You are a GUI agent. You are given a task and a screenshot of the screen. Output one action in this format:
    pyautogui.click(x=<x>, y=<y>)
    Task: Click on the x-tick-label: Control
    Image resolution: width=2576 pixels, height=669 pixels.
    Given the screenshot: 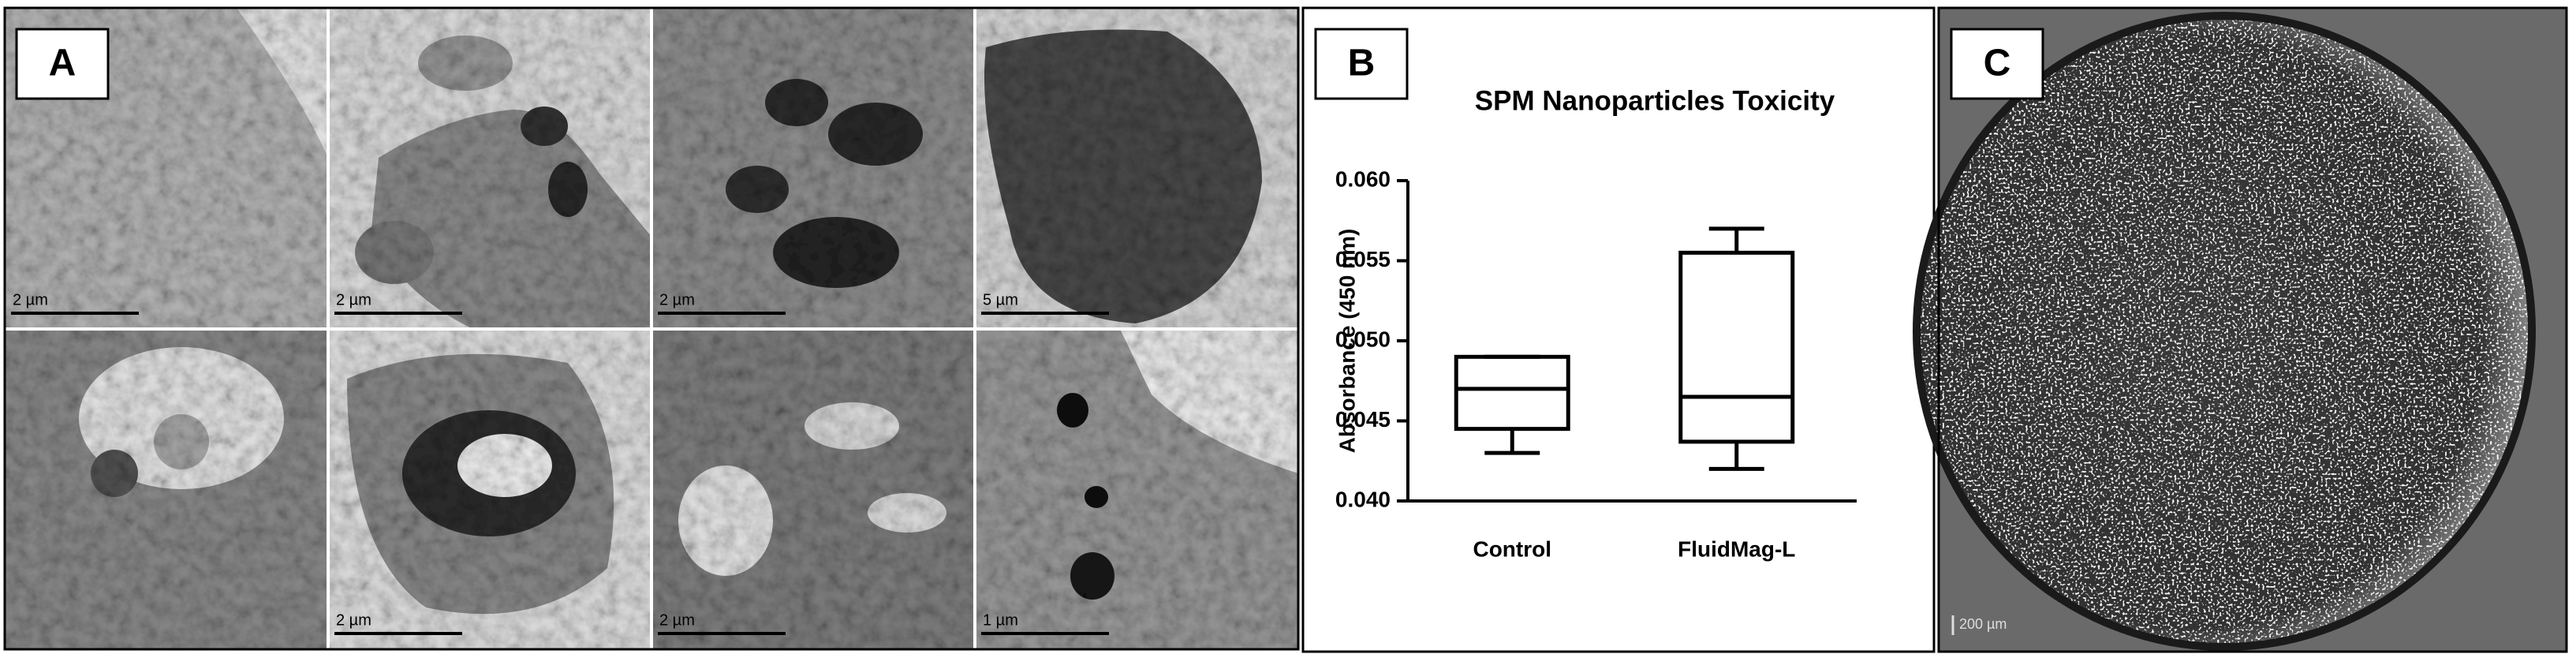 What is the action you would take?
    pyautogui.click(x=1512, y=548)
    